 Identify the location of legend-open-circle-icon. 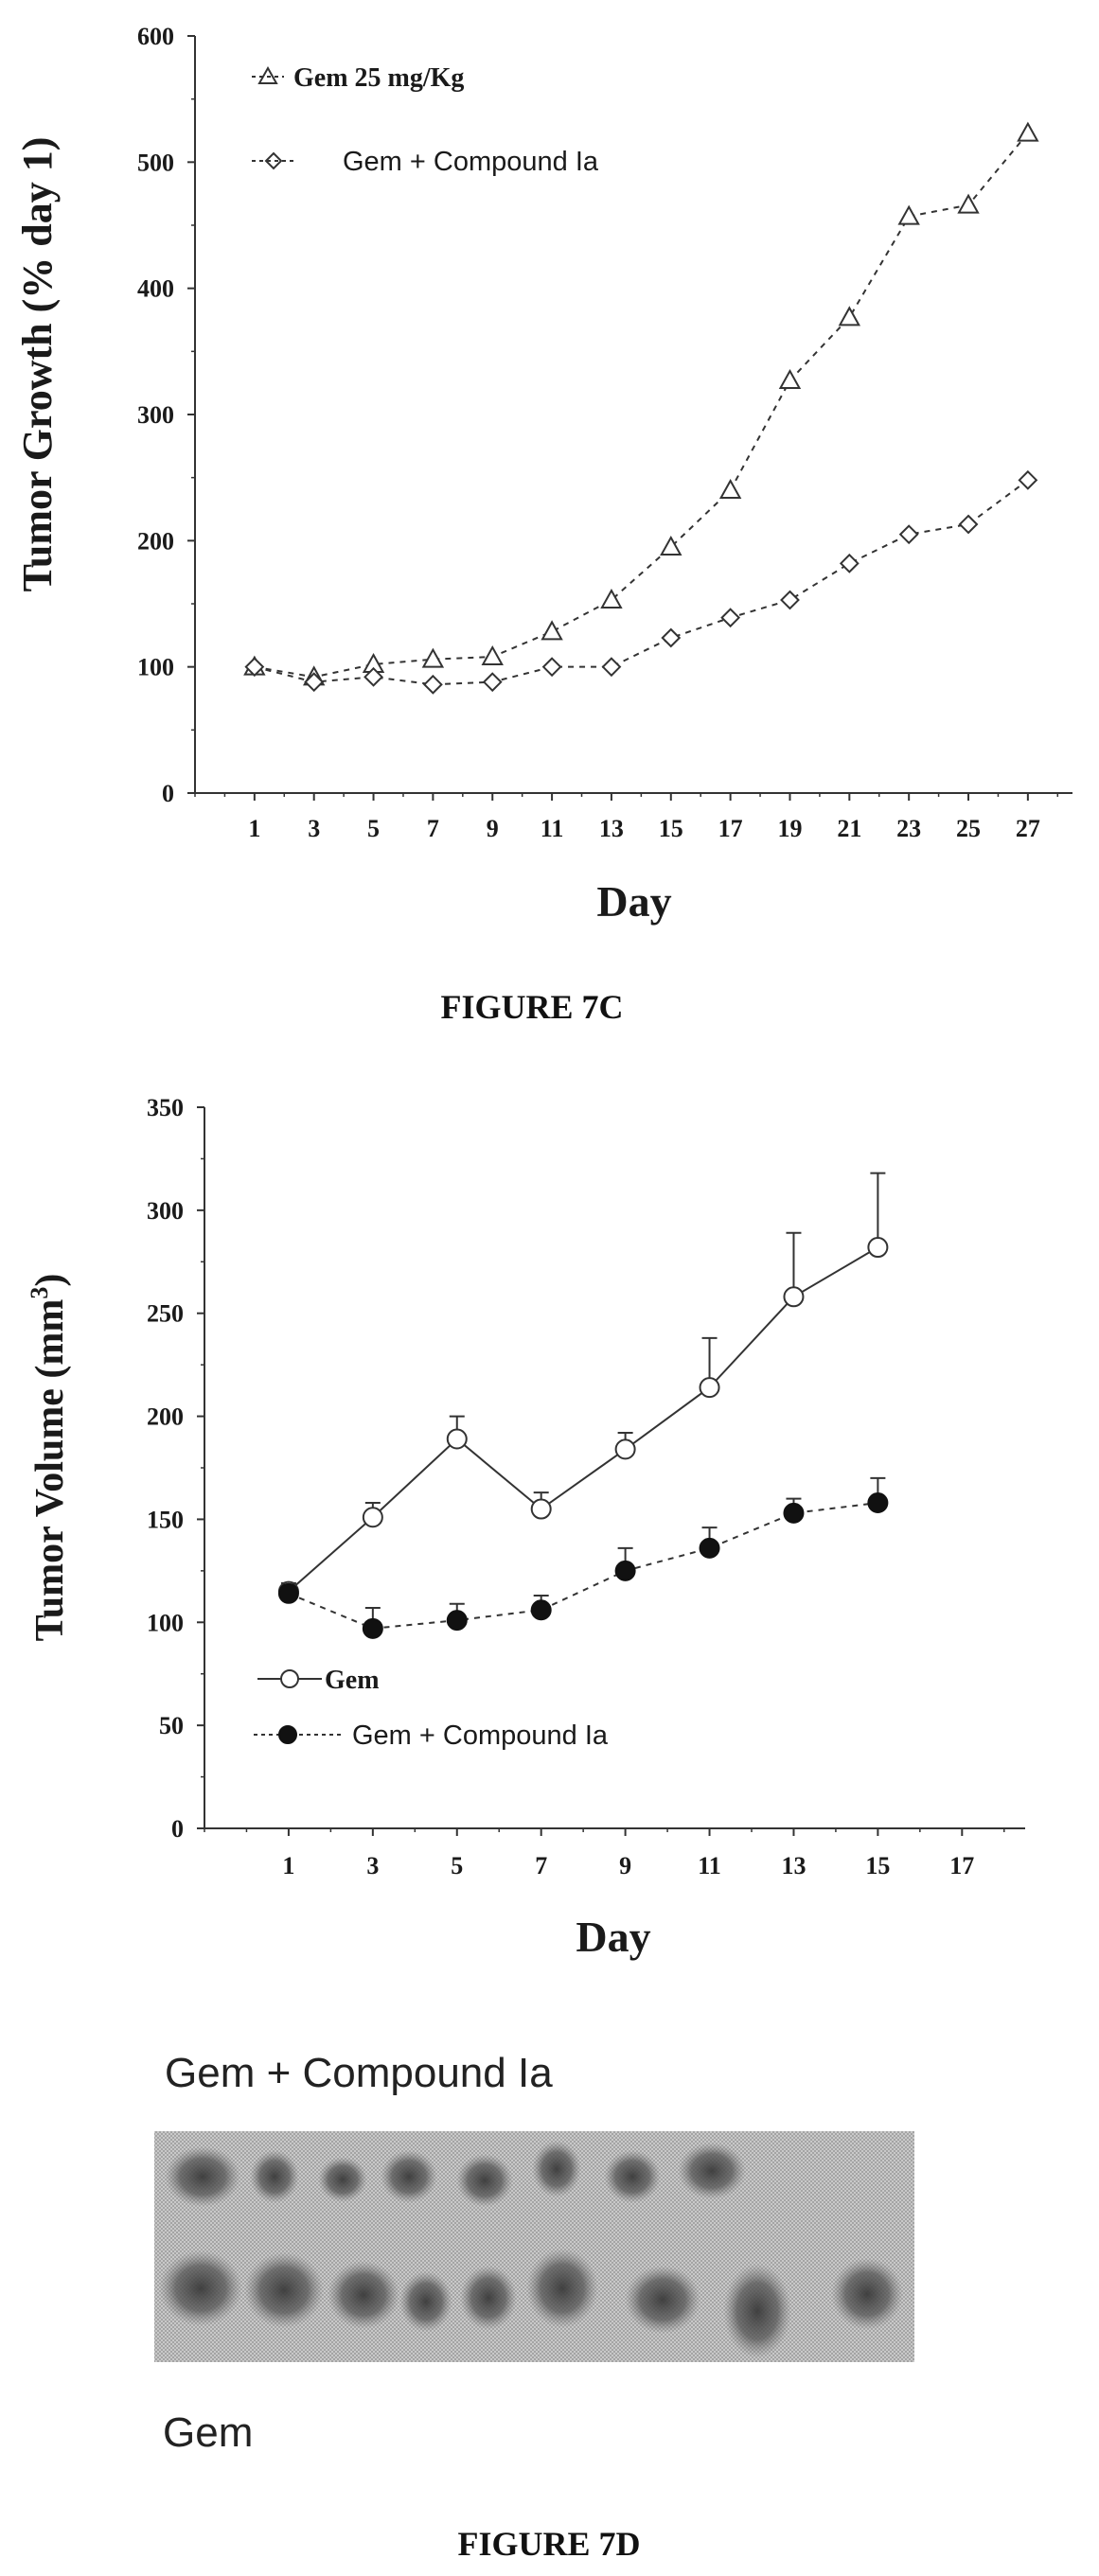
(289, 1678).